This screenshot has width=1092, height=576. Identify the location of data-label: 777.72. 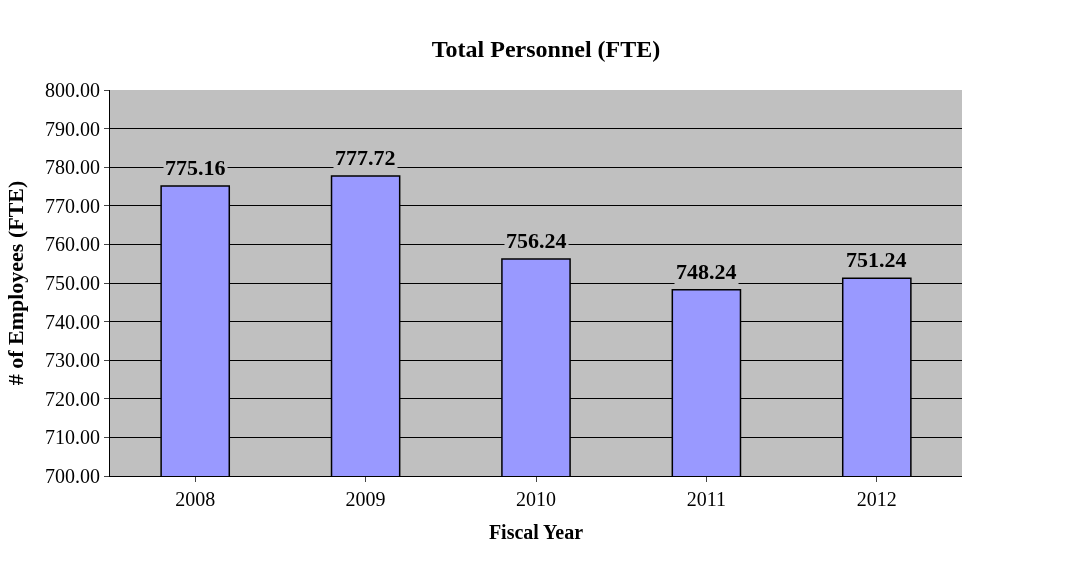
(365, 157).